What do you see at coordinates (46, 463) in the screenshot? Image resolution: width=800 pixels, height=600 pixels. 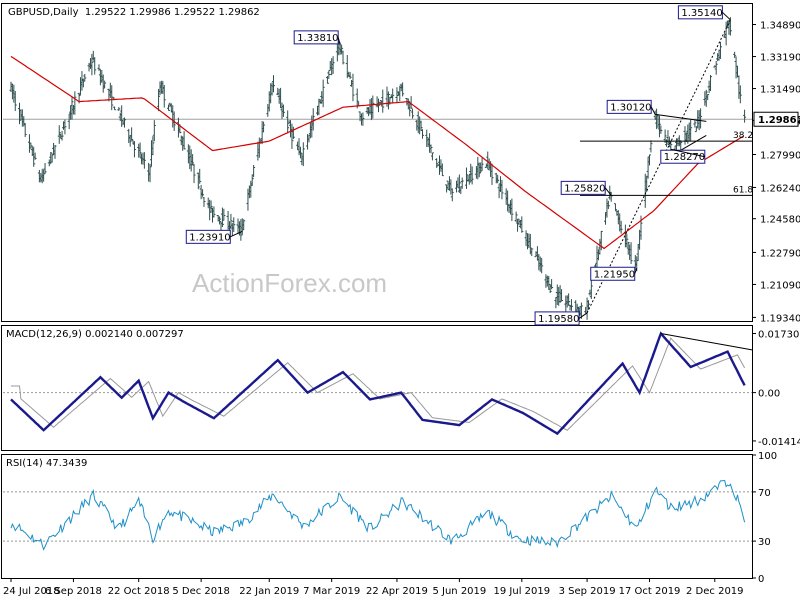 I see `rsi-header-text: RSI(14) 47.3439` at bounding box center [46, 463].